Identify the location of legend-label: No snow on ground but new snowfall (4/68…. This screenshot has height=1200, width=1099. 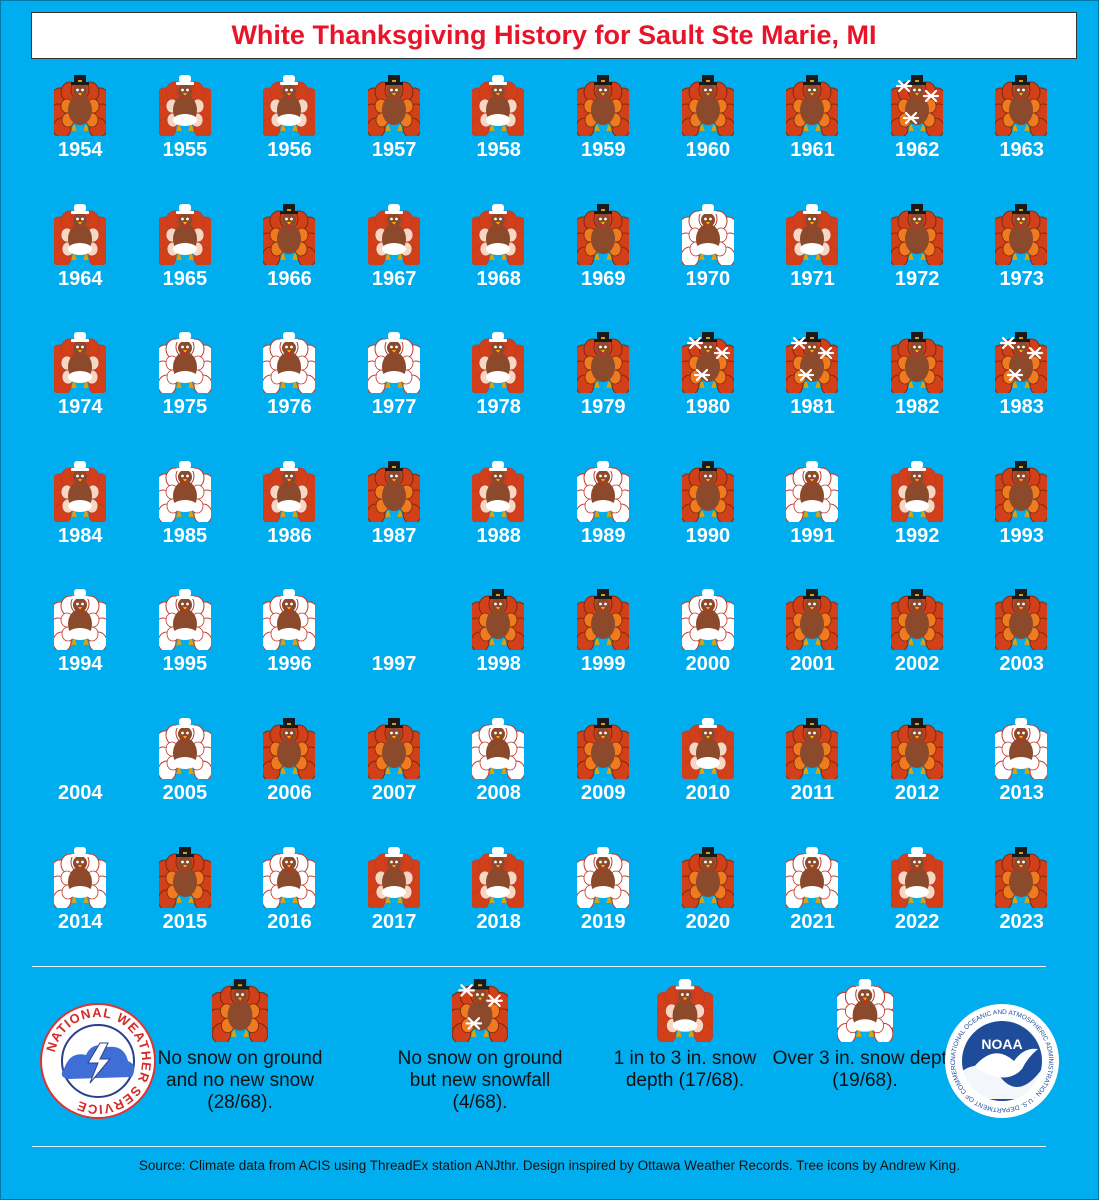
(480, 1080).